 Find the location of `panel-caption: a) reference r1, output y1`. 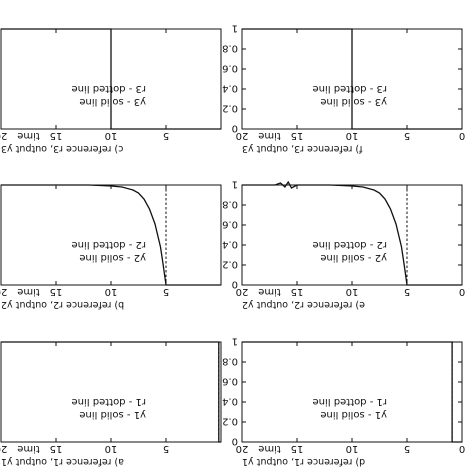

panel-caption: a) reference r1, output y1 is located at coordinates (62, 461).